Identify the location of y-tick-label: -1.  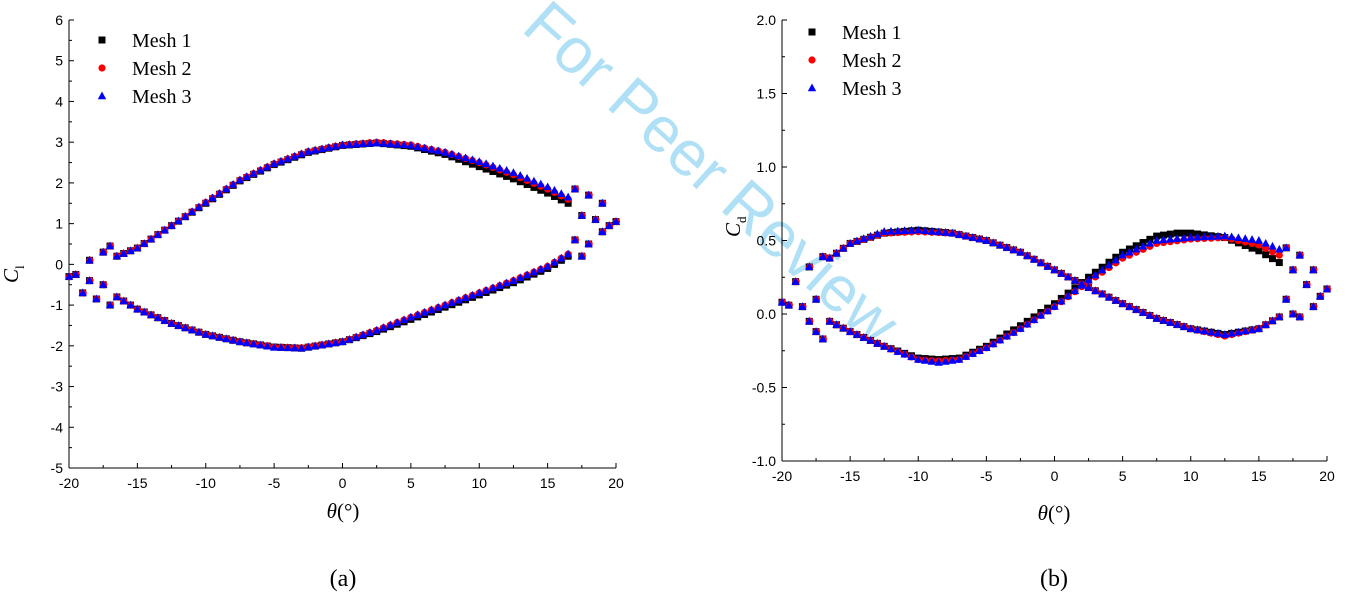
(57, 305).